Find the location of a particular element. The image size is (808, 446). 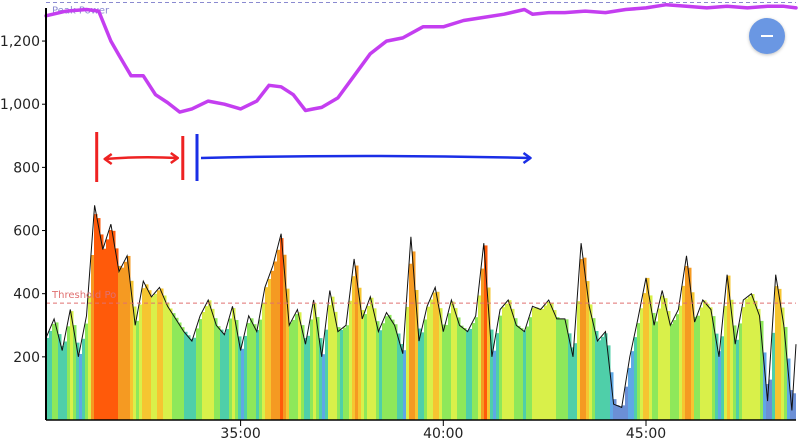

y-tick-label: 800 is located at coordinates (26, 168).